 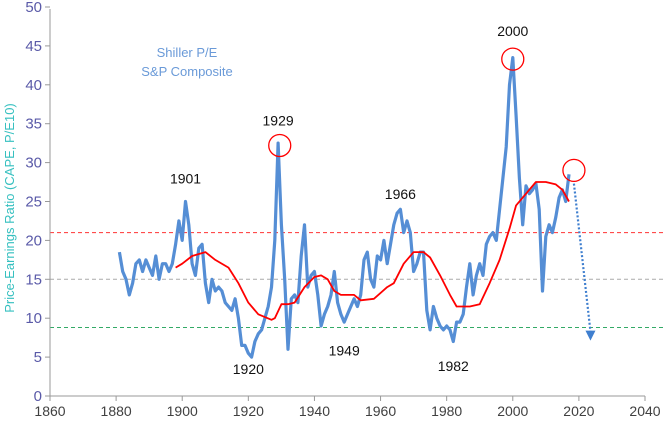 I want to click on legend-line-2: S&P Composite, so click(x=187, y=71).